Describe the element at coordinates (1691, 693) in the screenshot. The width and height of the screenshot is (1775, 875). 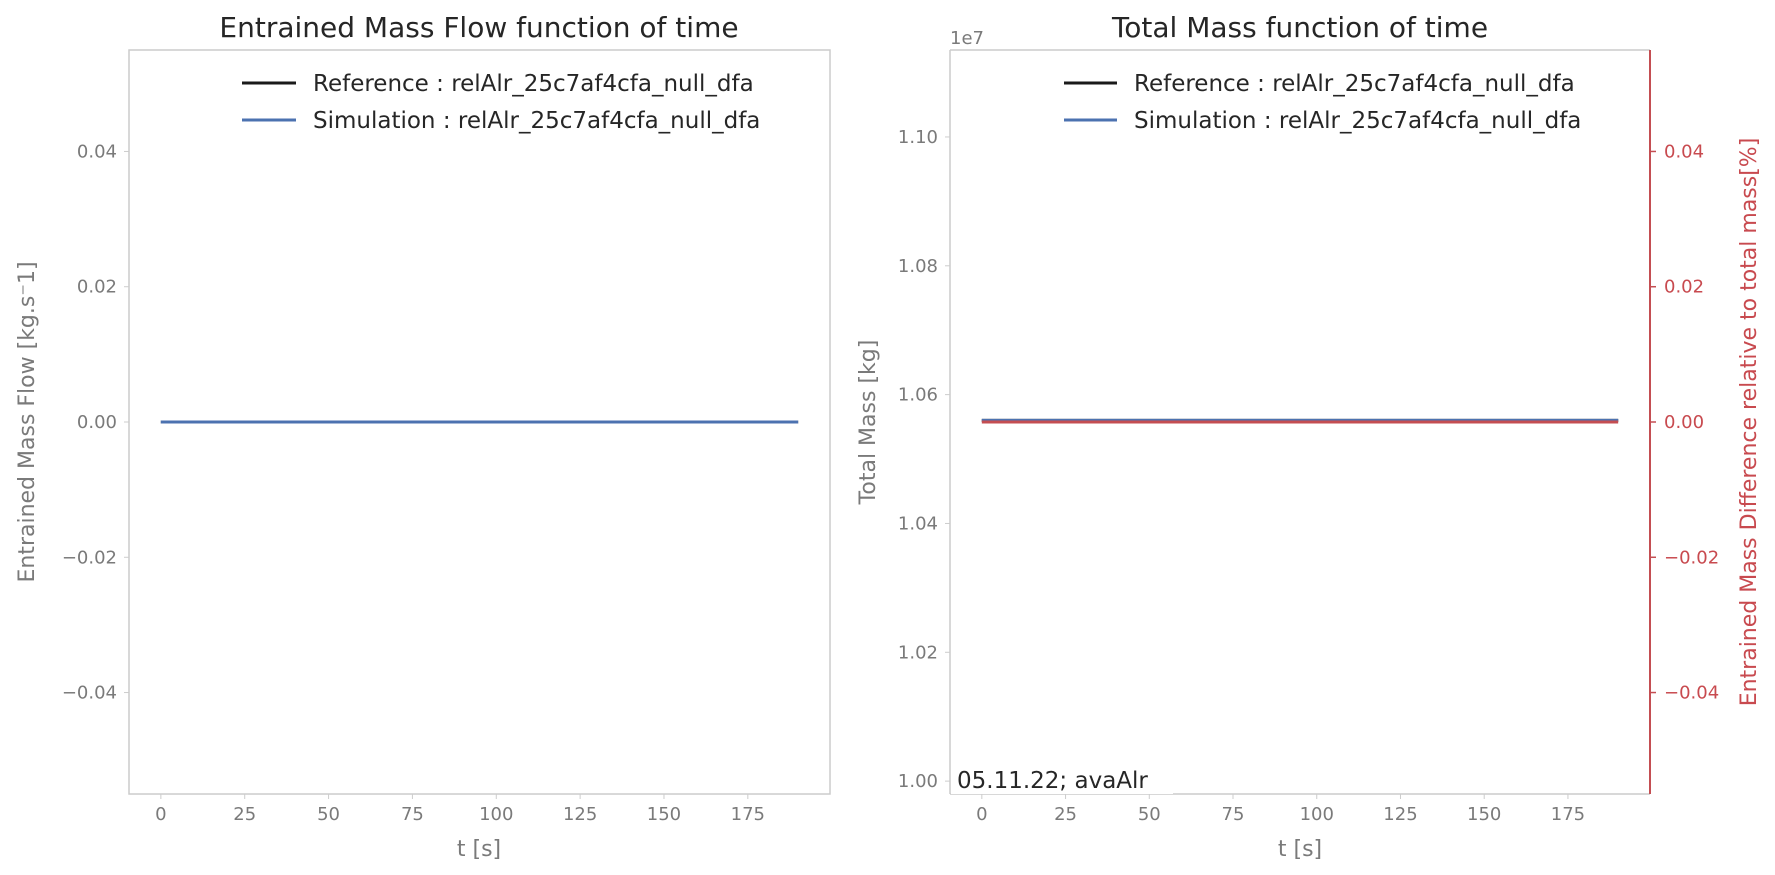
I see `y2-tick-label: −0.04` at that location.